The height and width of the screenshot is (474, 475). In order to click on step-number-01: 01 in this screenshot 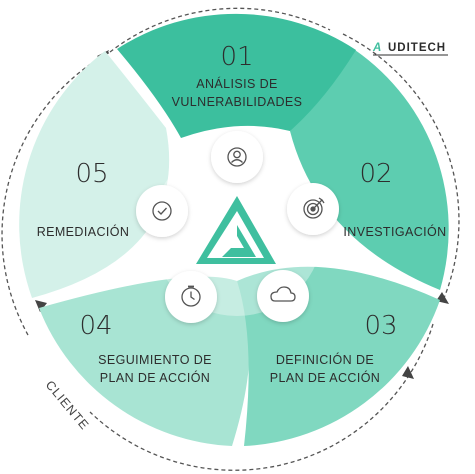, I will do `click(236, 57)`.